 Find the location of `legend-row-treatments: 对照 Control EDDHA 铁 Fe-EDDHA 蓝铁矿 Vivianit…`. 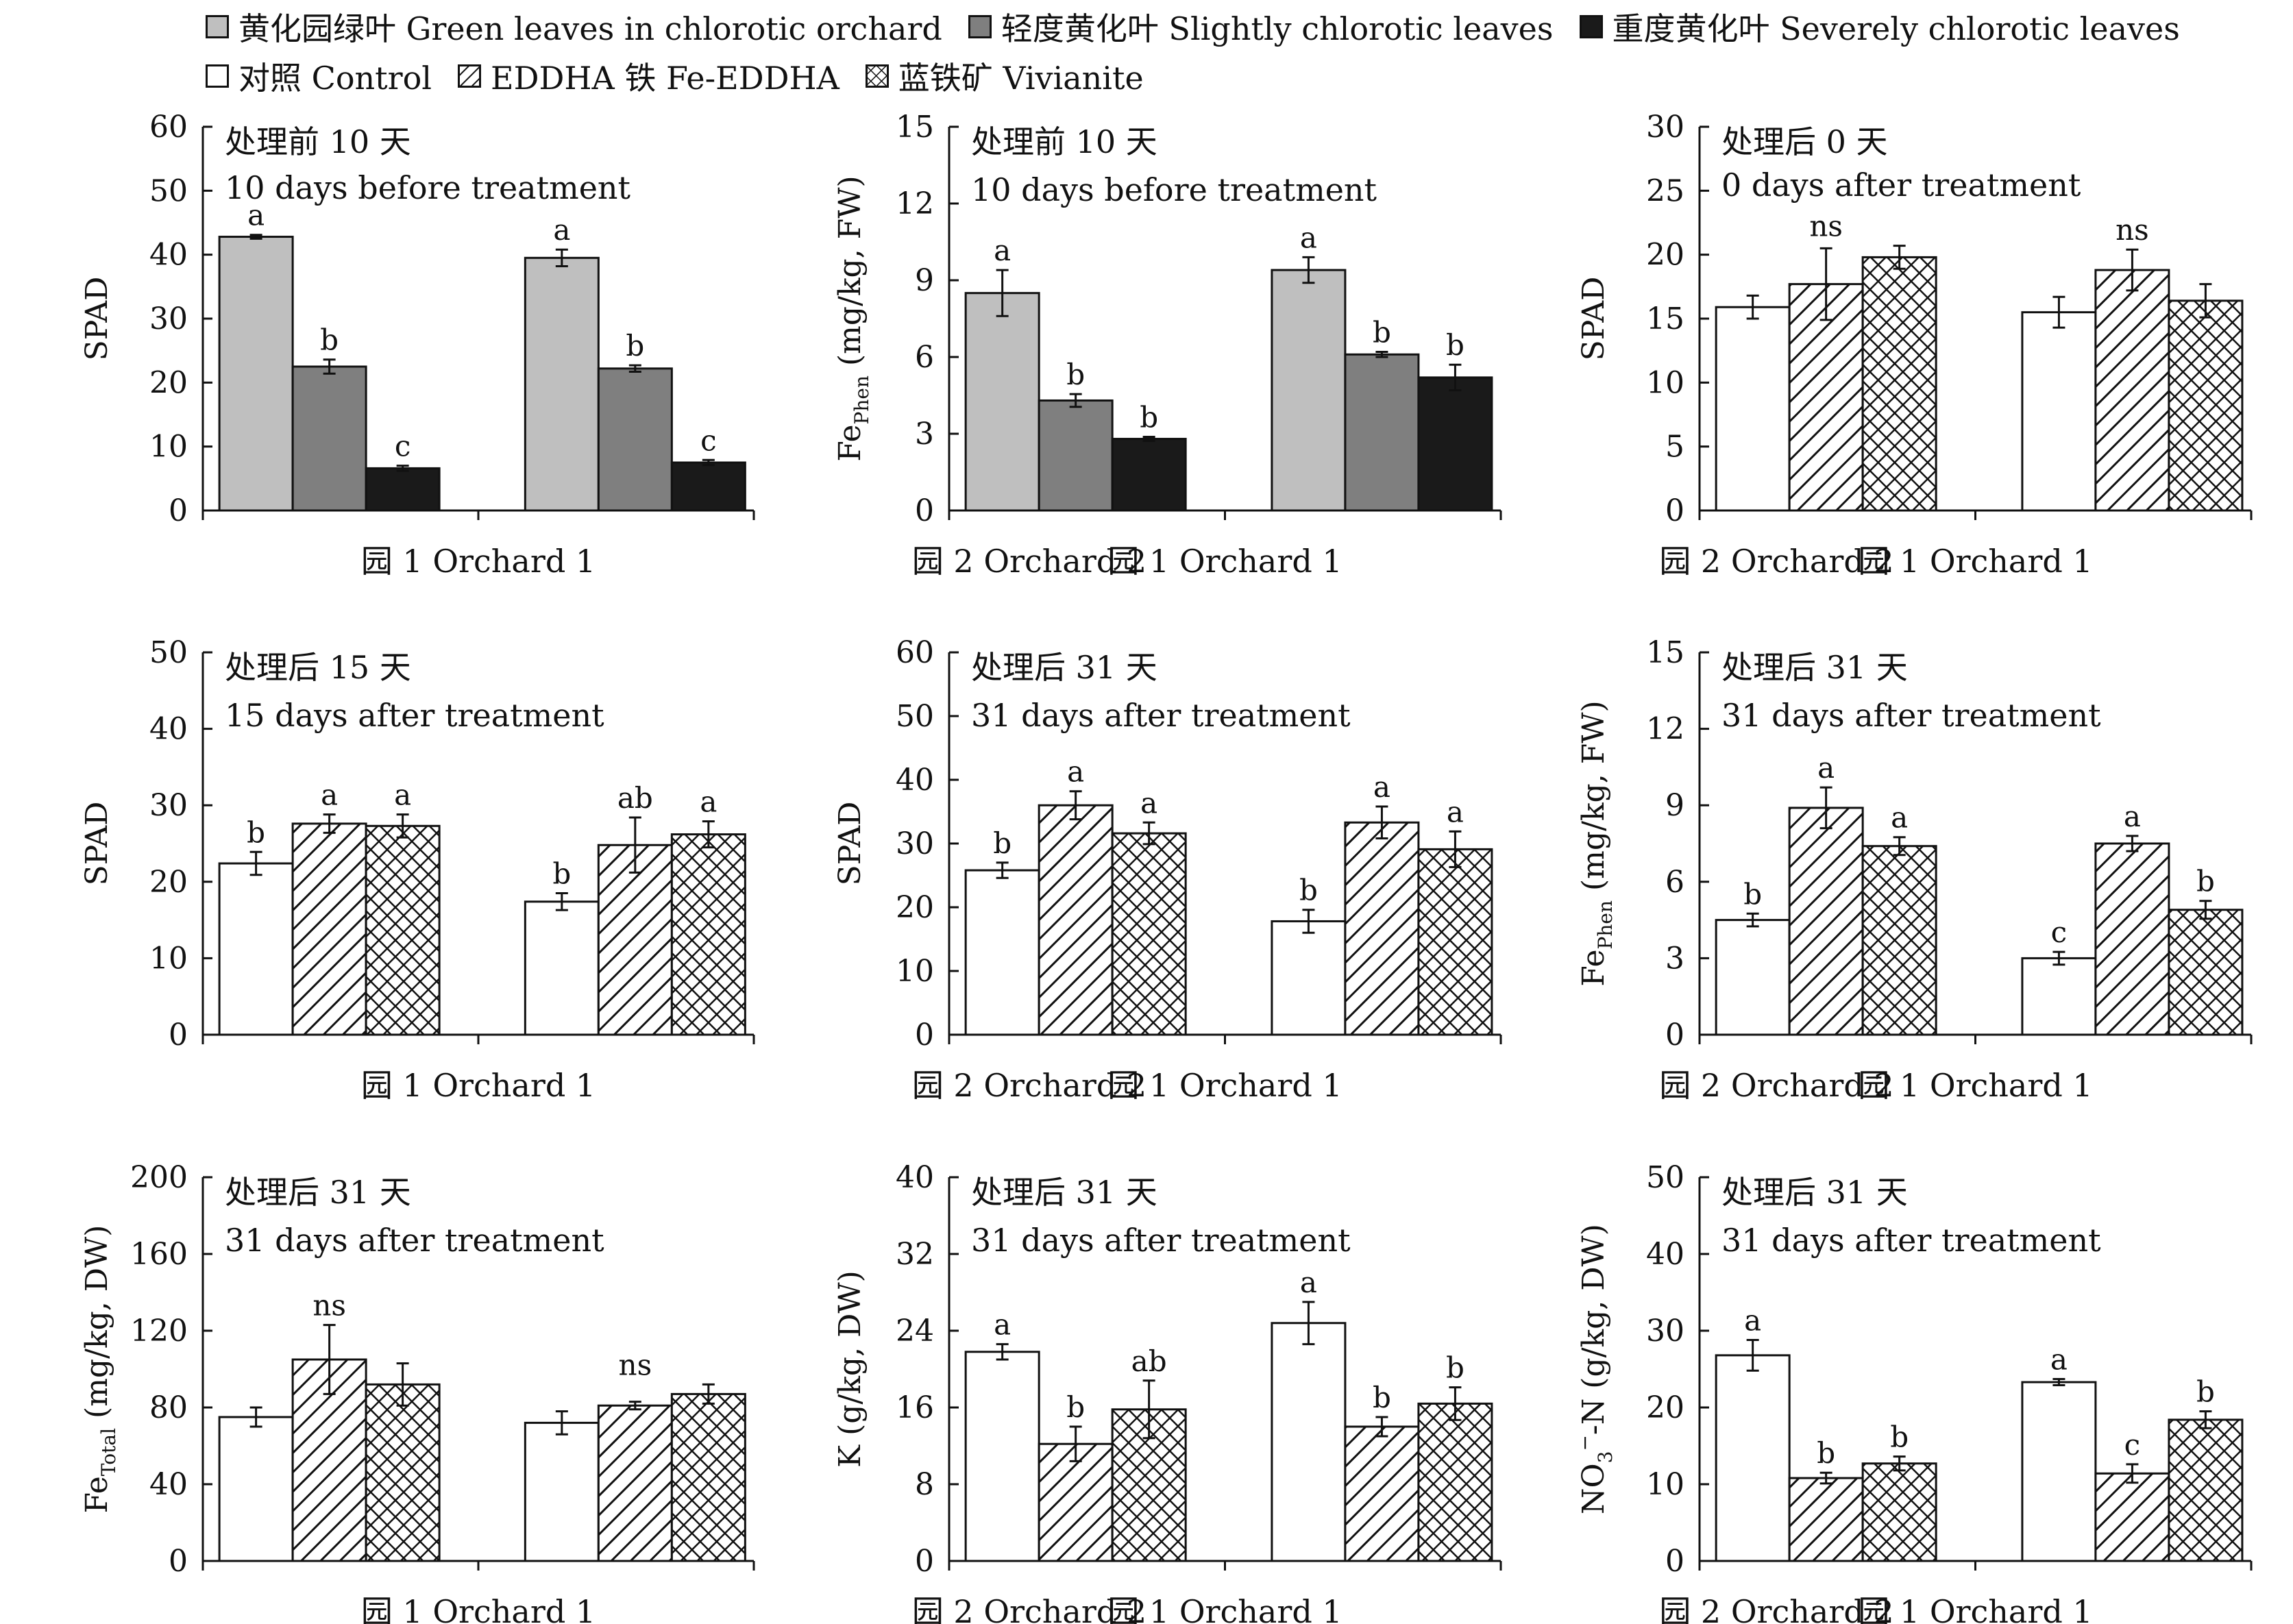

legend-row-treatments: 对照 Control EDDHA 铁 Fe-EDDHA 蓝铁矿 Vivianit… is located at coordinates (688, 76).